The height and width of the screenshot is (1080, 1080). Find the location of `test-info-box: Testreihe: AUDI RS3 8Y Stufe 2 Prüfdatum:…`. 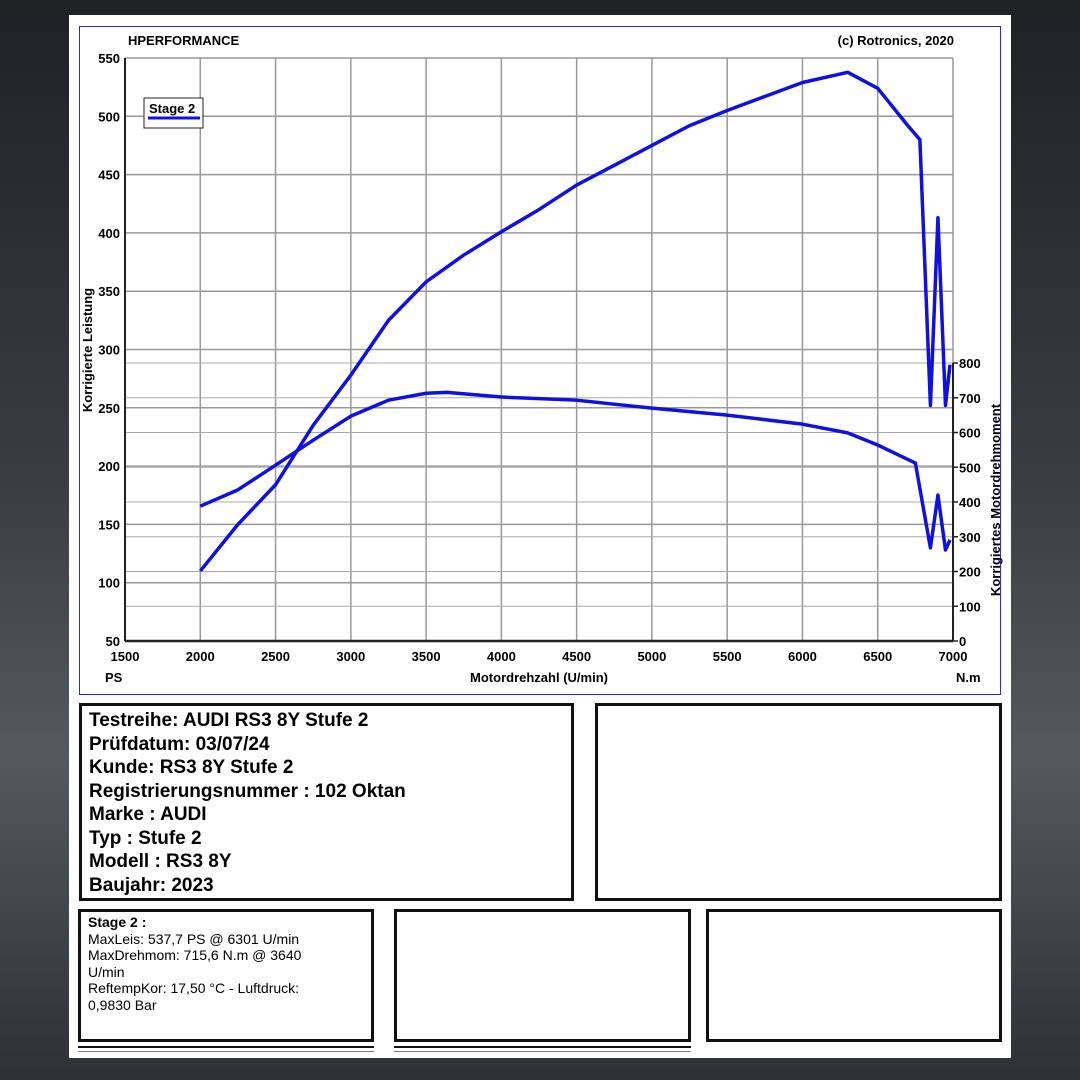

test-info-box: Testreihe: AUDI RS3 8Y Stufe 2 Prüfdatum:… is located at coordinates (326, 802).